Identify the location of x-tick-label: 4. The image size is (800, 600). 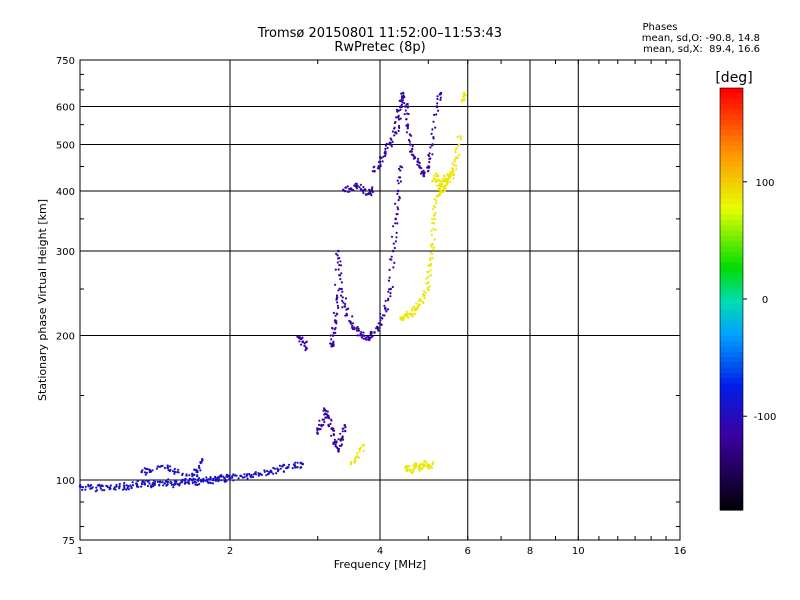
(380, 551).